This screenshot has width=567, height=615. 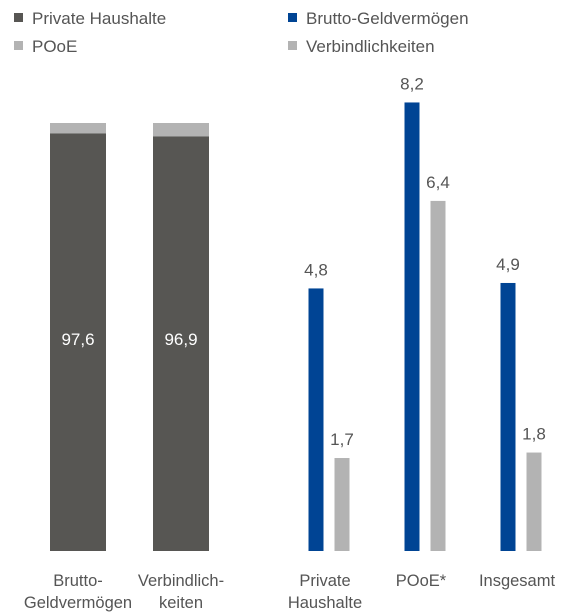 I want to click on data-label-share-1: 97,6, so click(x=77, y=339).